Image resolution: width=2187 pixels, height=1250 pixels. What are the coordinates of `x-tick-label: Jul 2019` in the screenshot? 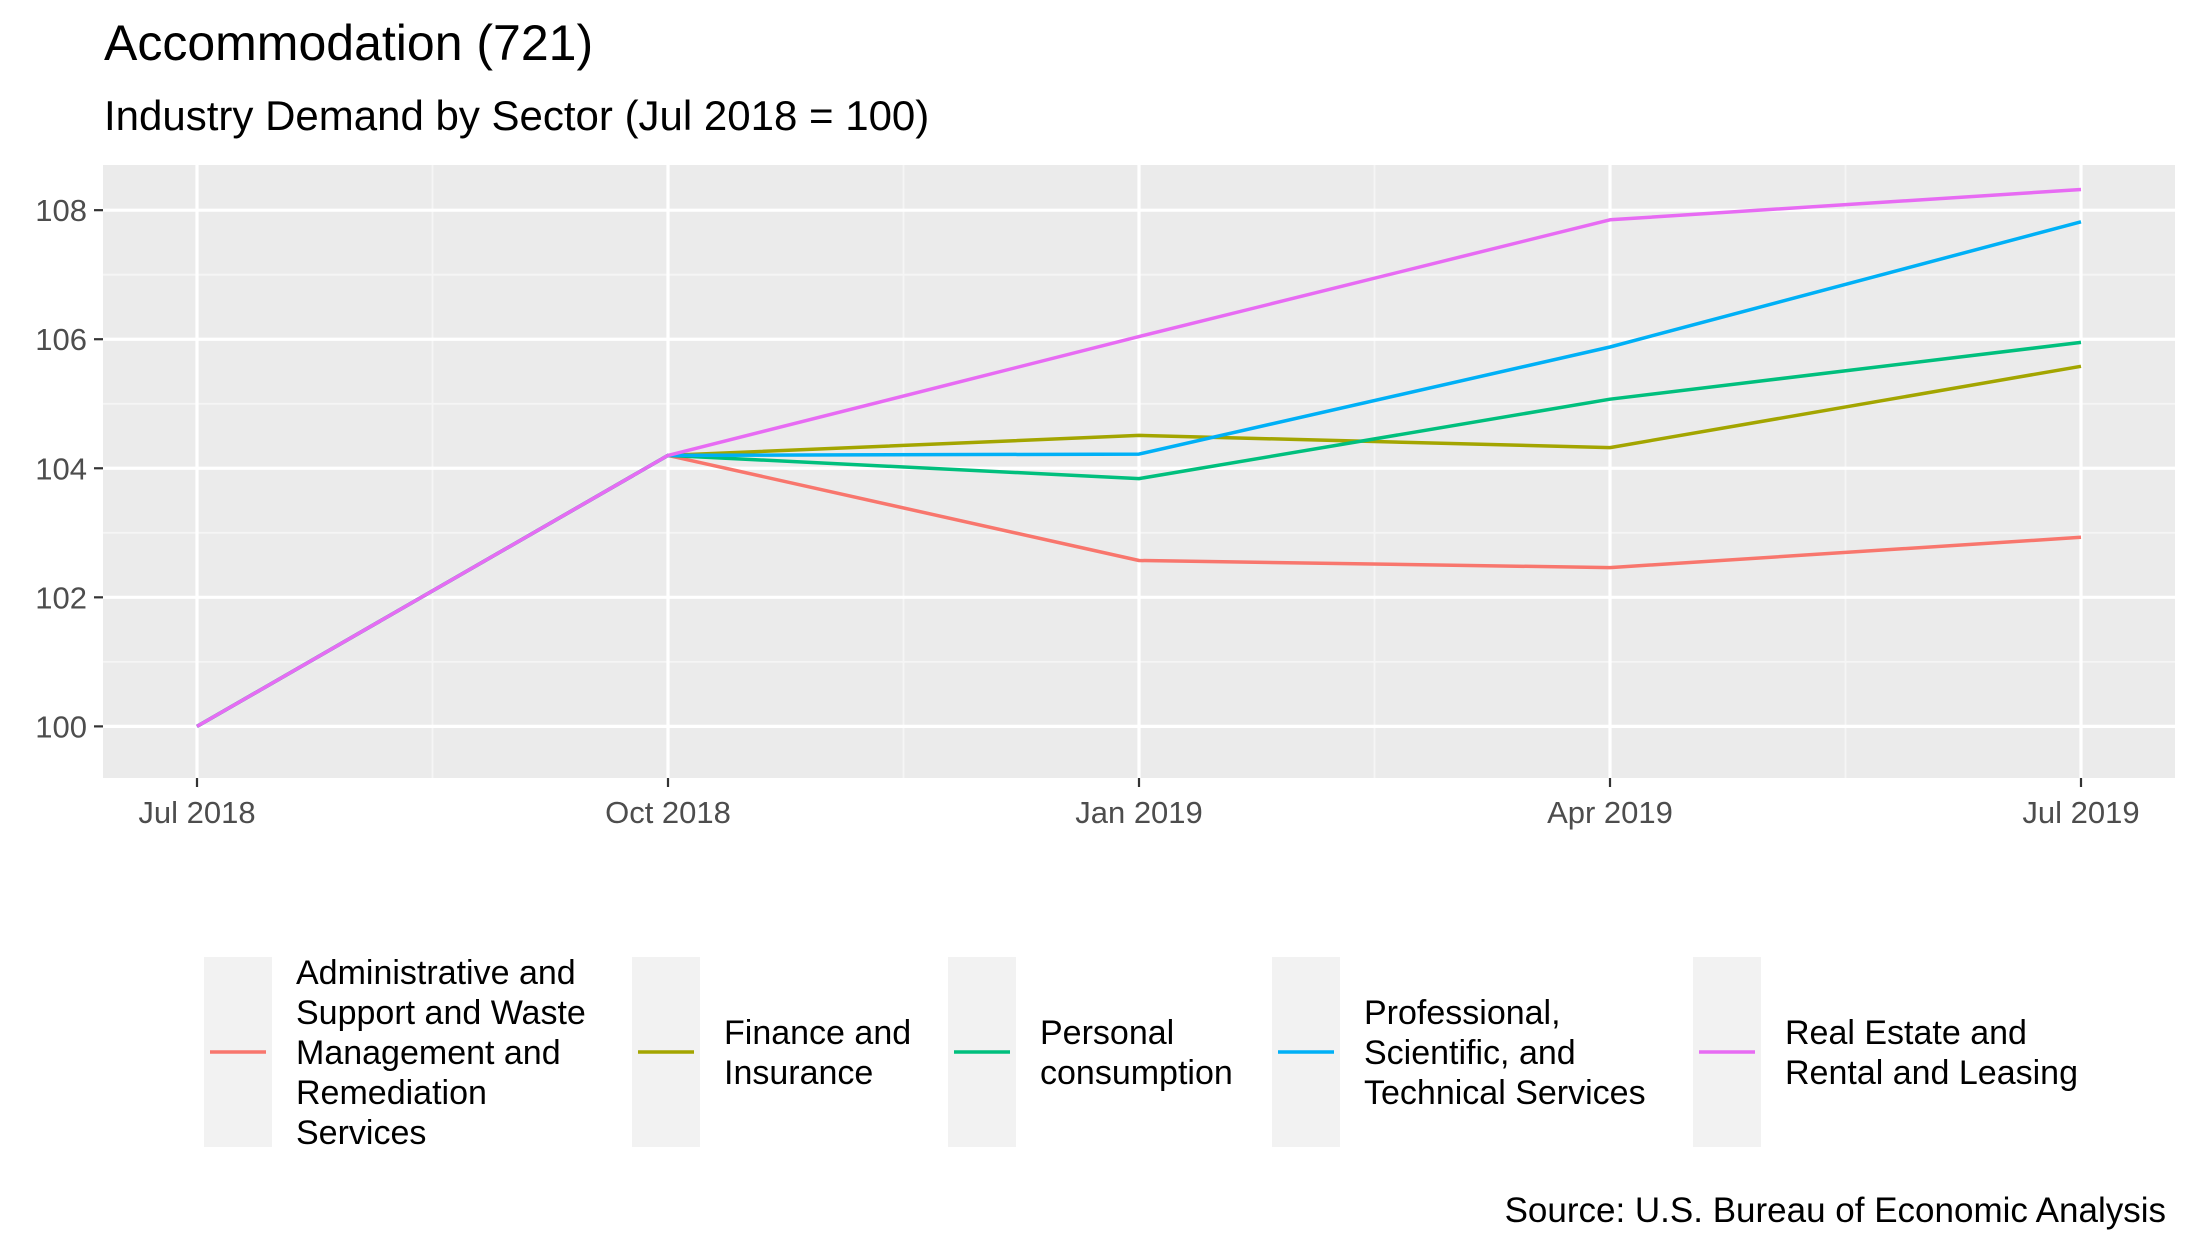 It's located at (2080, 812).